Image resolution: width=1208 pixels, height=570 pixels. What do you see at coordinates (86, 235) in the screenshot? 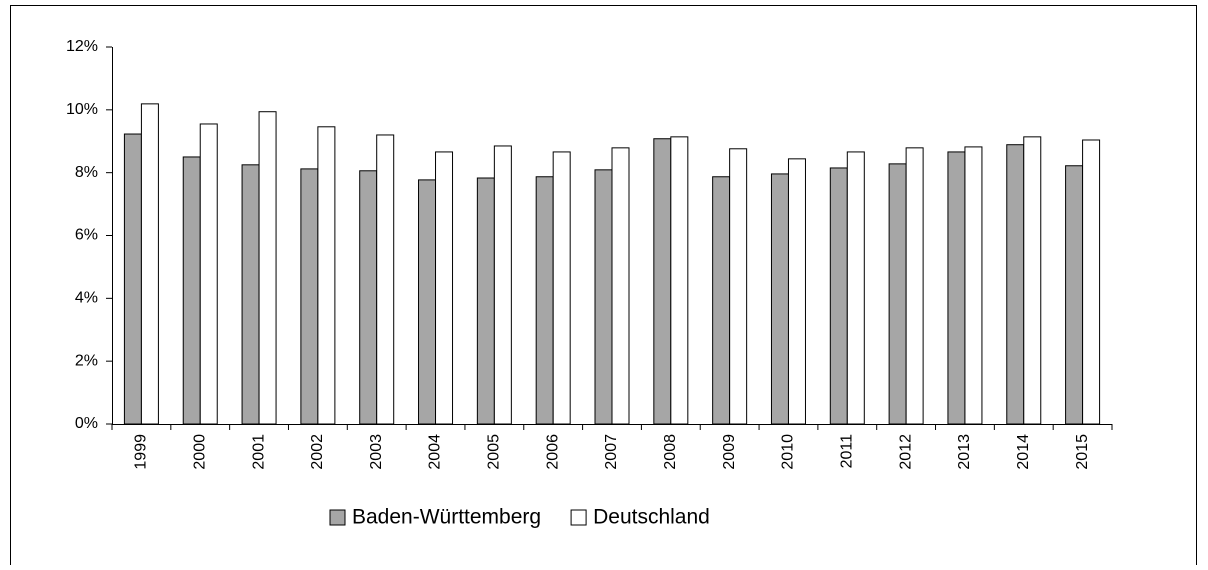
I see `y-tick-label: 6%` at bounding box center [86, 235].